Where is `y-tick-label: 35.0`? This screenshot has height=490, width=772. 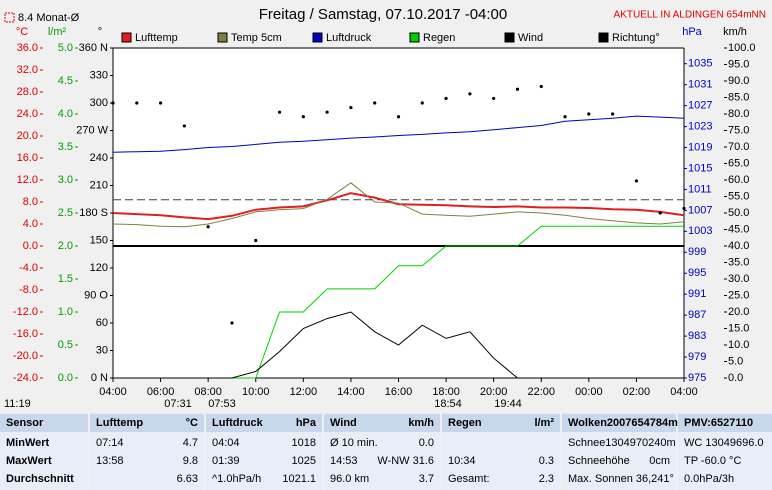 y-tick-label: 35.0 is located at coordinates (738, 262).